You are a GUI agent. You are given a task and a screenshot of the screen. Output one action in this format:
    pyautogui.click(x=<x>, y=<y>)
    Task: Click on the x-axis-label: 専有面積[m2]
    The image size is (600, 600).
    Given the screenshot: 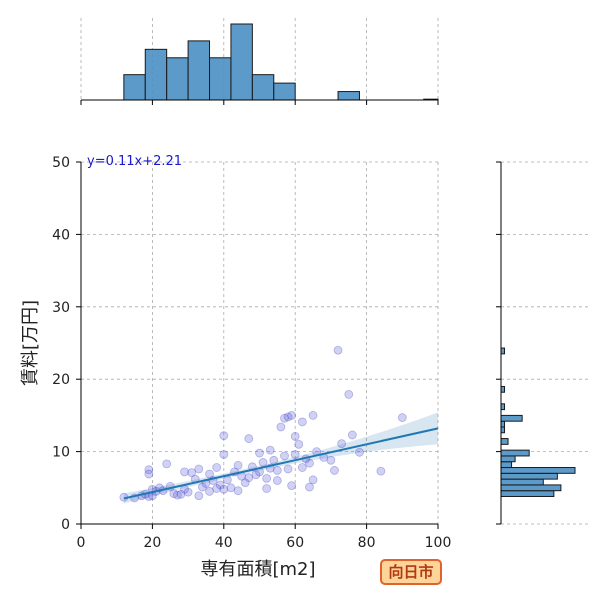 What is the action you would take?
    pyautogui.click(x=257, y=569)
    